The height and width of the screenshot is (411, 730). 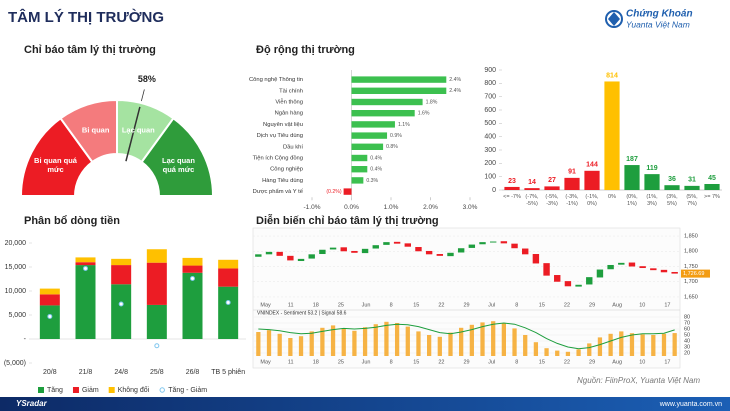 What do you see at coordinates (466, 305) in the screenshot?
I see `x-tick-label: 29` at bounding box center [466, 305].